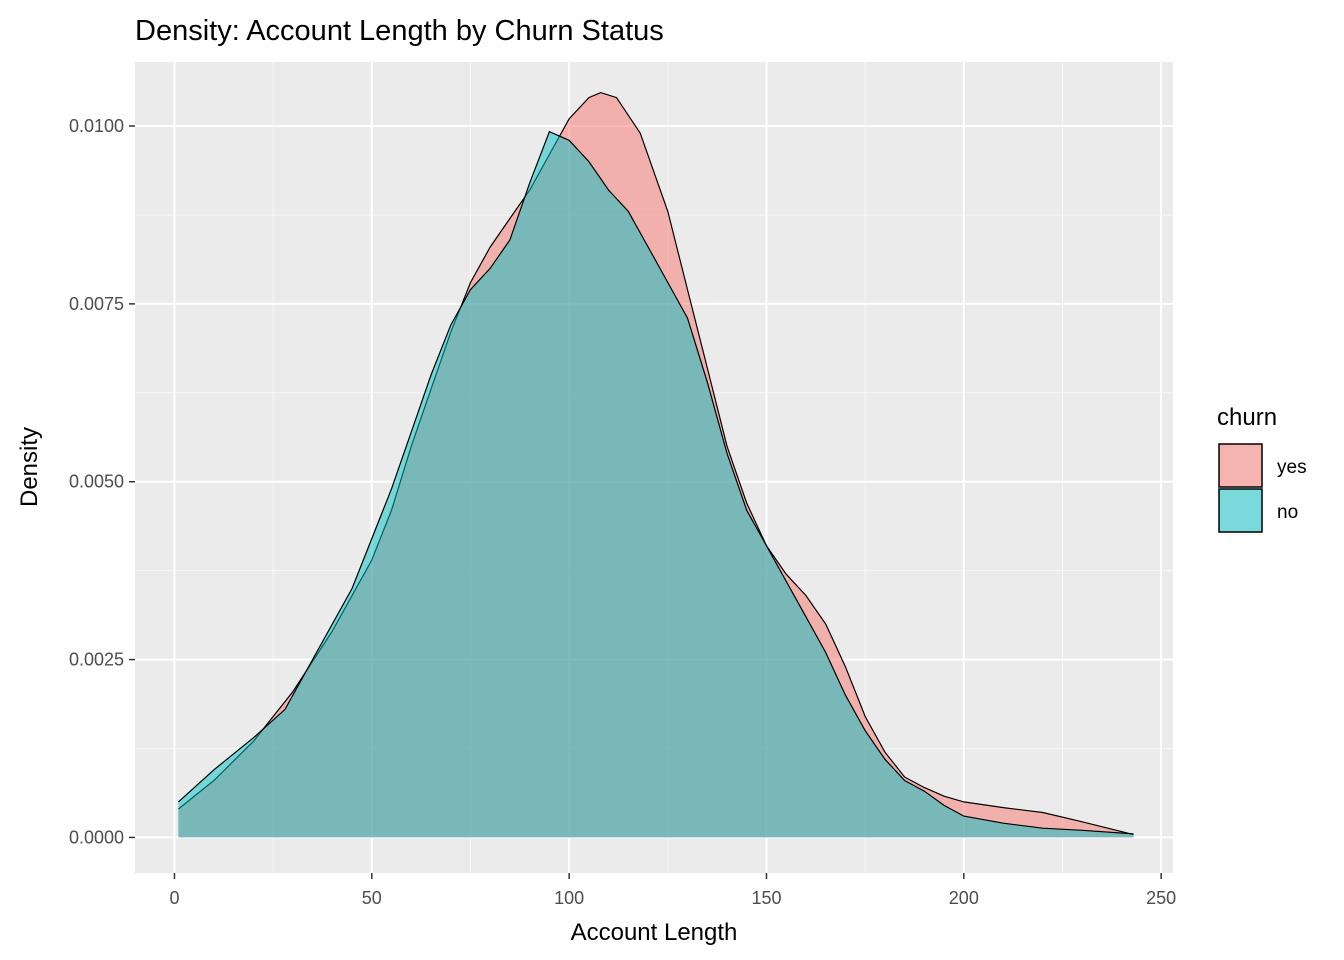  Describe the element at coordinates (1292, 467) in the screenshot. I see `legend-label-yes: yes` at that location.